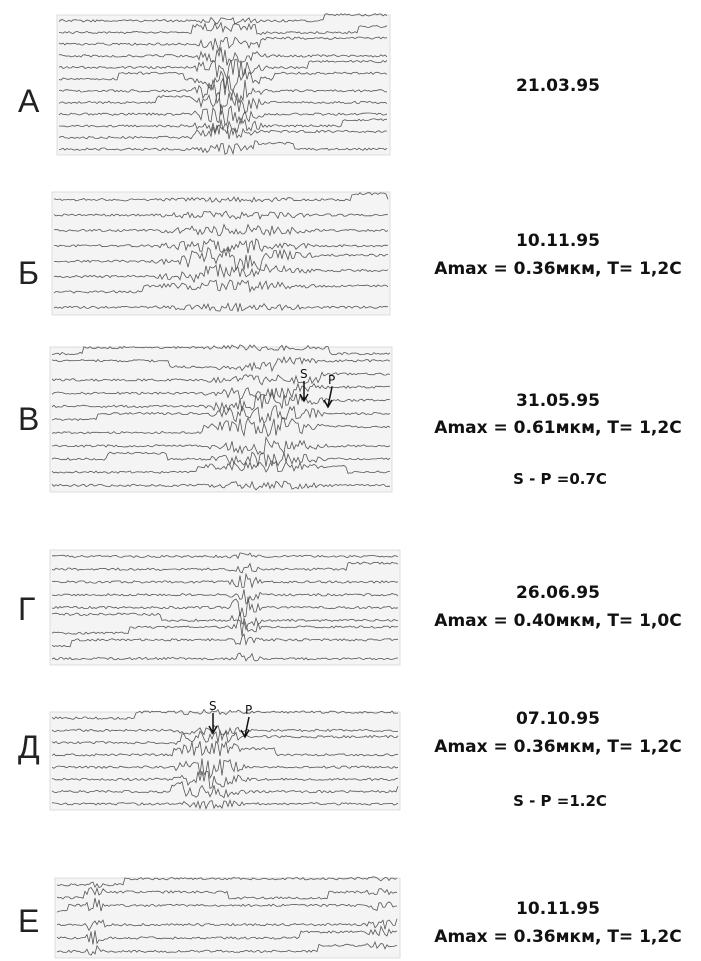 The height and width of the screenshot is (961, 701). Describe the element at coordinates (558, 593) in the screenshot. I see `panel-date: 26.06.95` at that location.